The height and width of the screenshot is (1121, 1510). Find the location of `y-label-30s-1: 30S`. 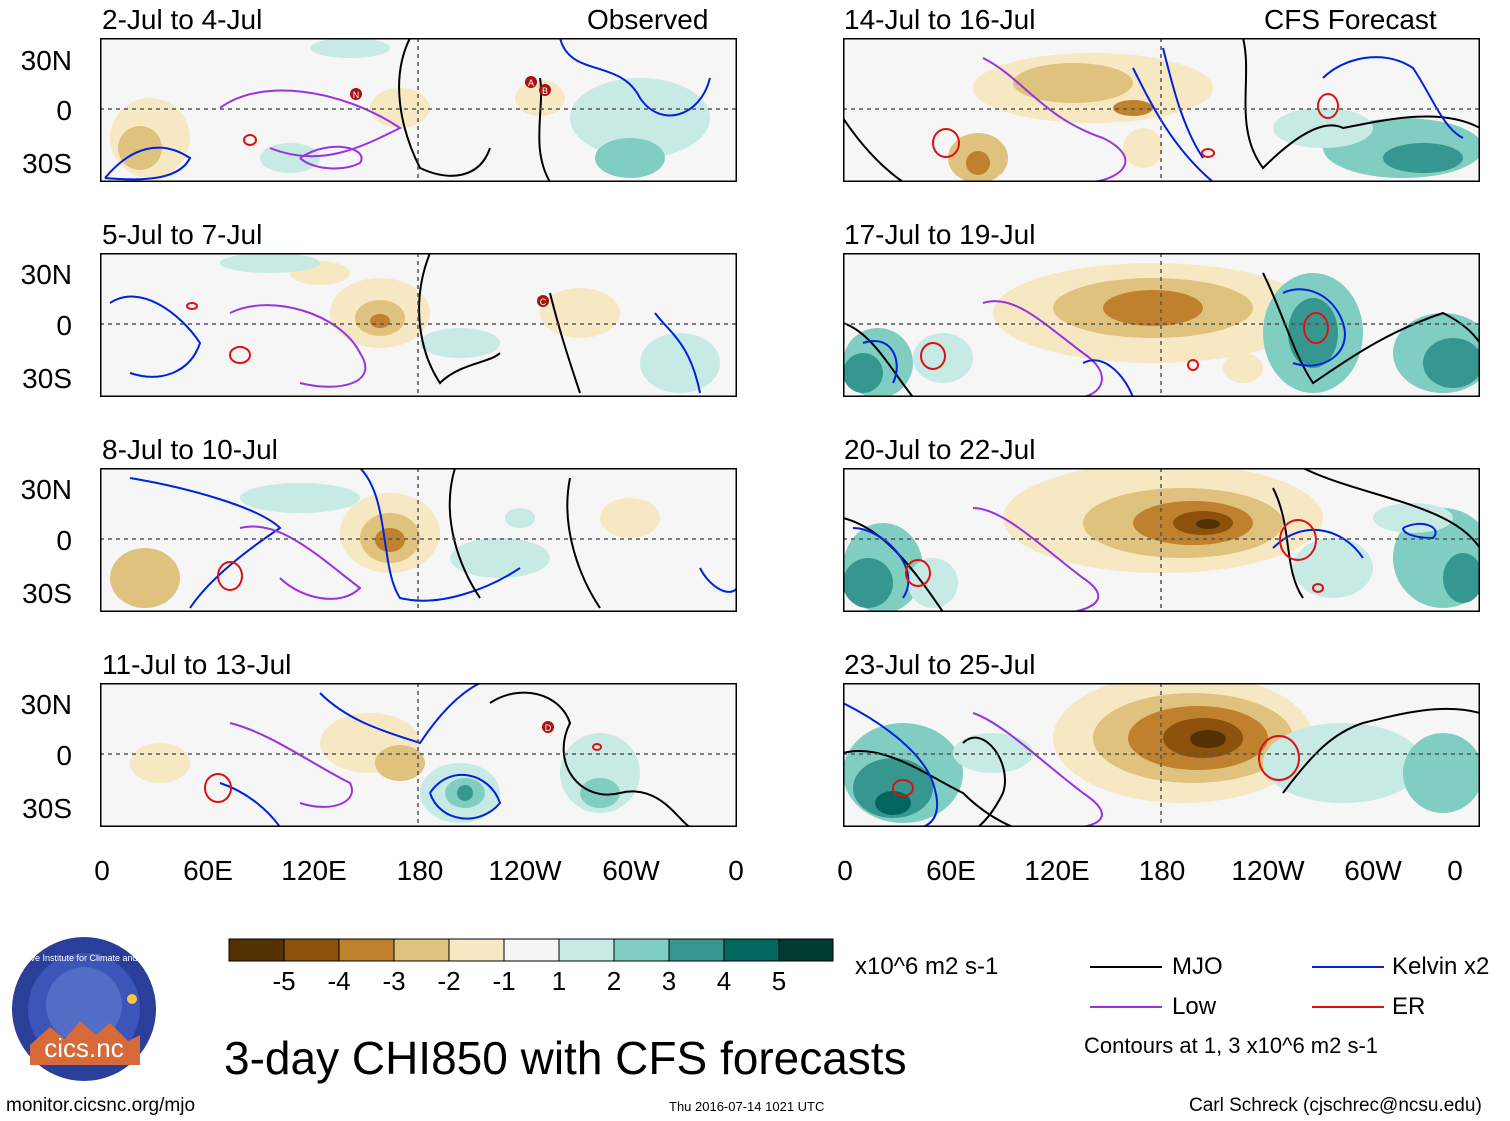

y-label-30s-1: 30S is located at coordinates (47, 163).